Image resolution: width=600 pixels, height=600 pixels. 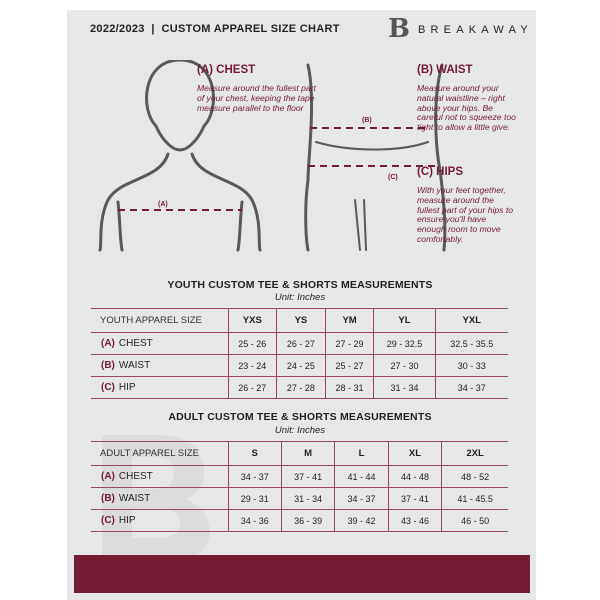 I want to click on size-value-cell: 41 - 44, so click(x=361, y=476).